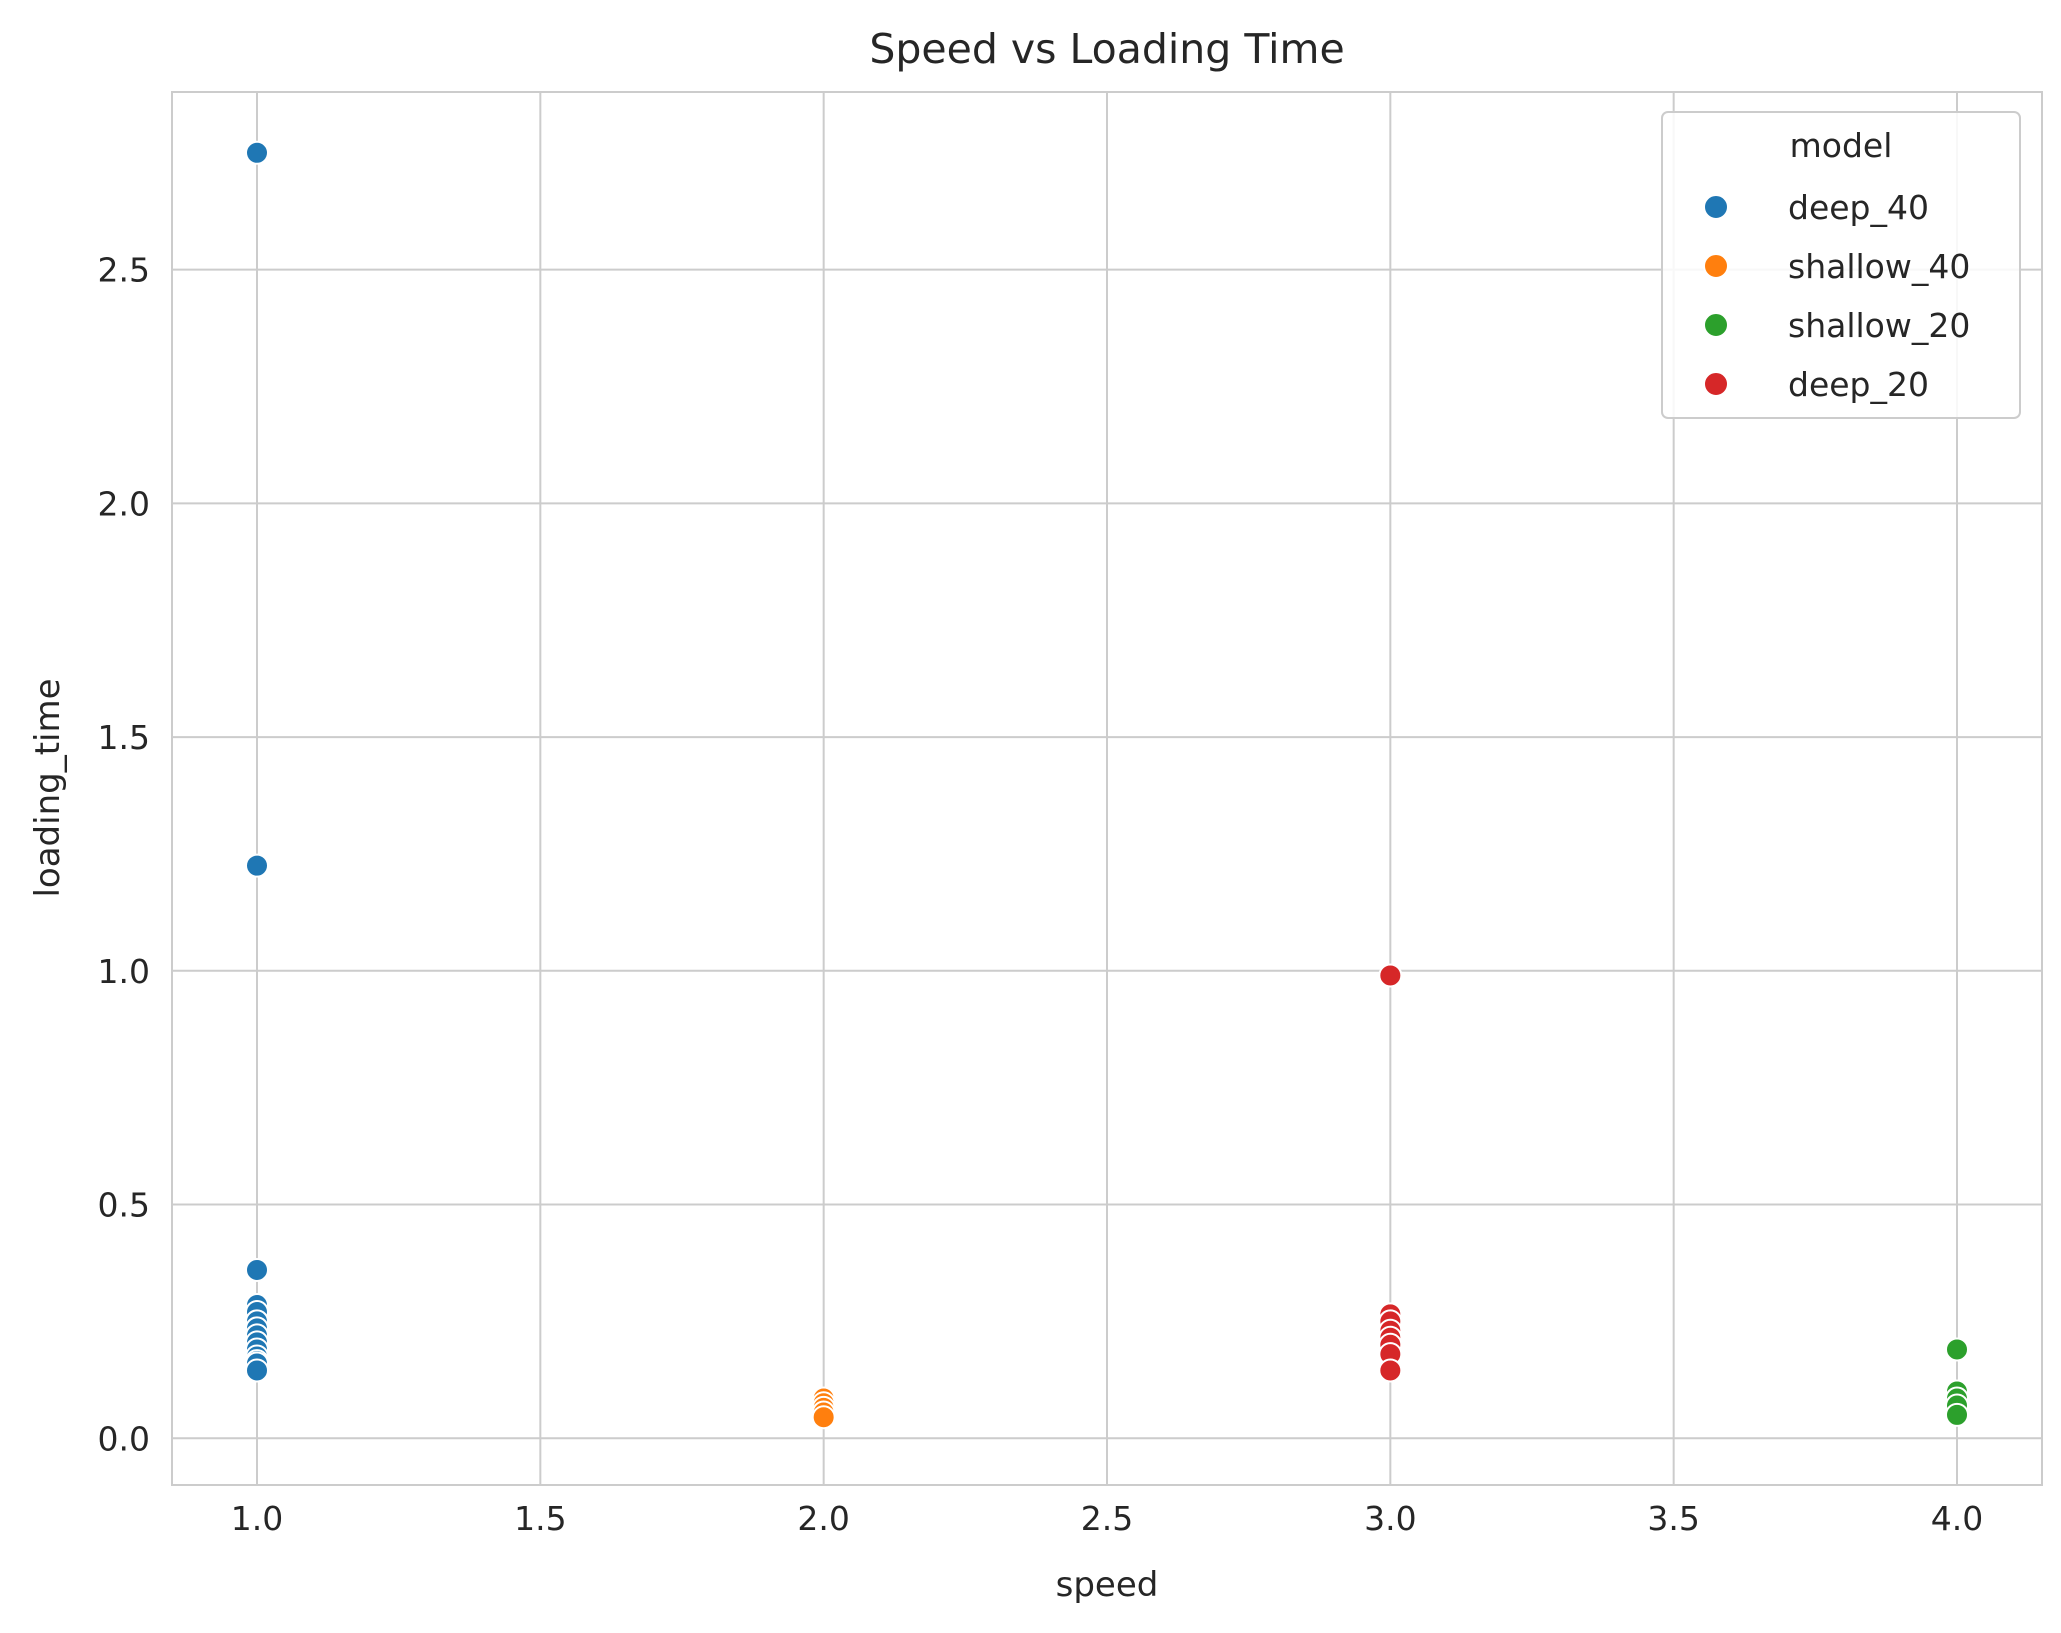 Image resolution: width=2061 pixels, height=1633 pixels. Describe the element at coordinates (1858, 384) in the screenshot. I see `legend-label: deep_20` at that location.